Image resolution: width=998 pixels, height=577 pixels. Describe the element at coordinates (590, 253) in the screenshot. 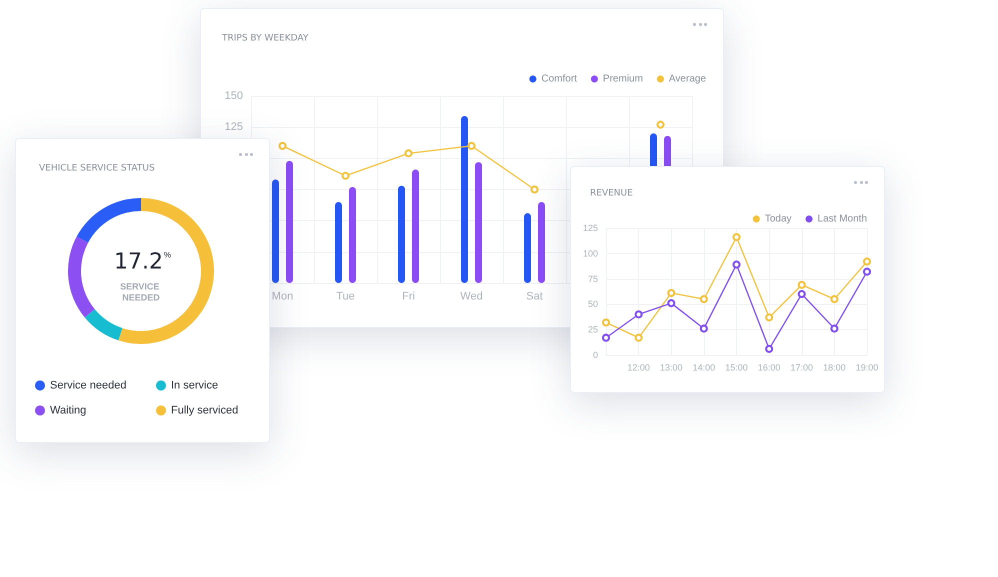

I see `y-tick-label: 100` at that location.